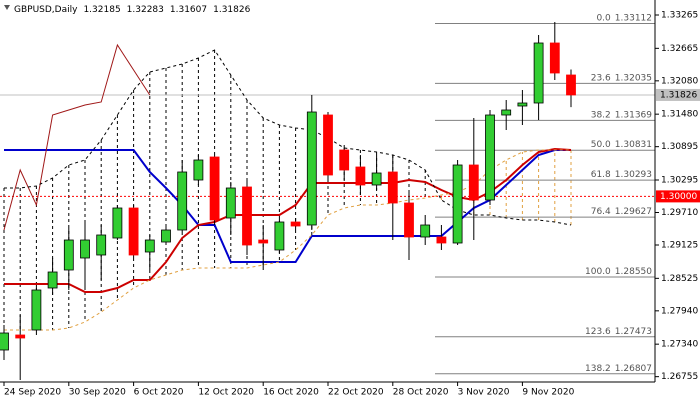 This screenshot has height=400, width=700. I want to click on current-price-label: 1.31826, so click(678, 95).